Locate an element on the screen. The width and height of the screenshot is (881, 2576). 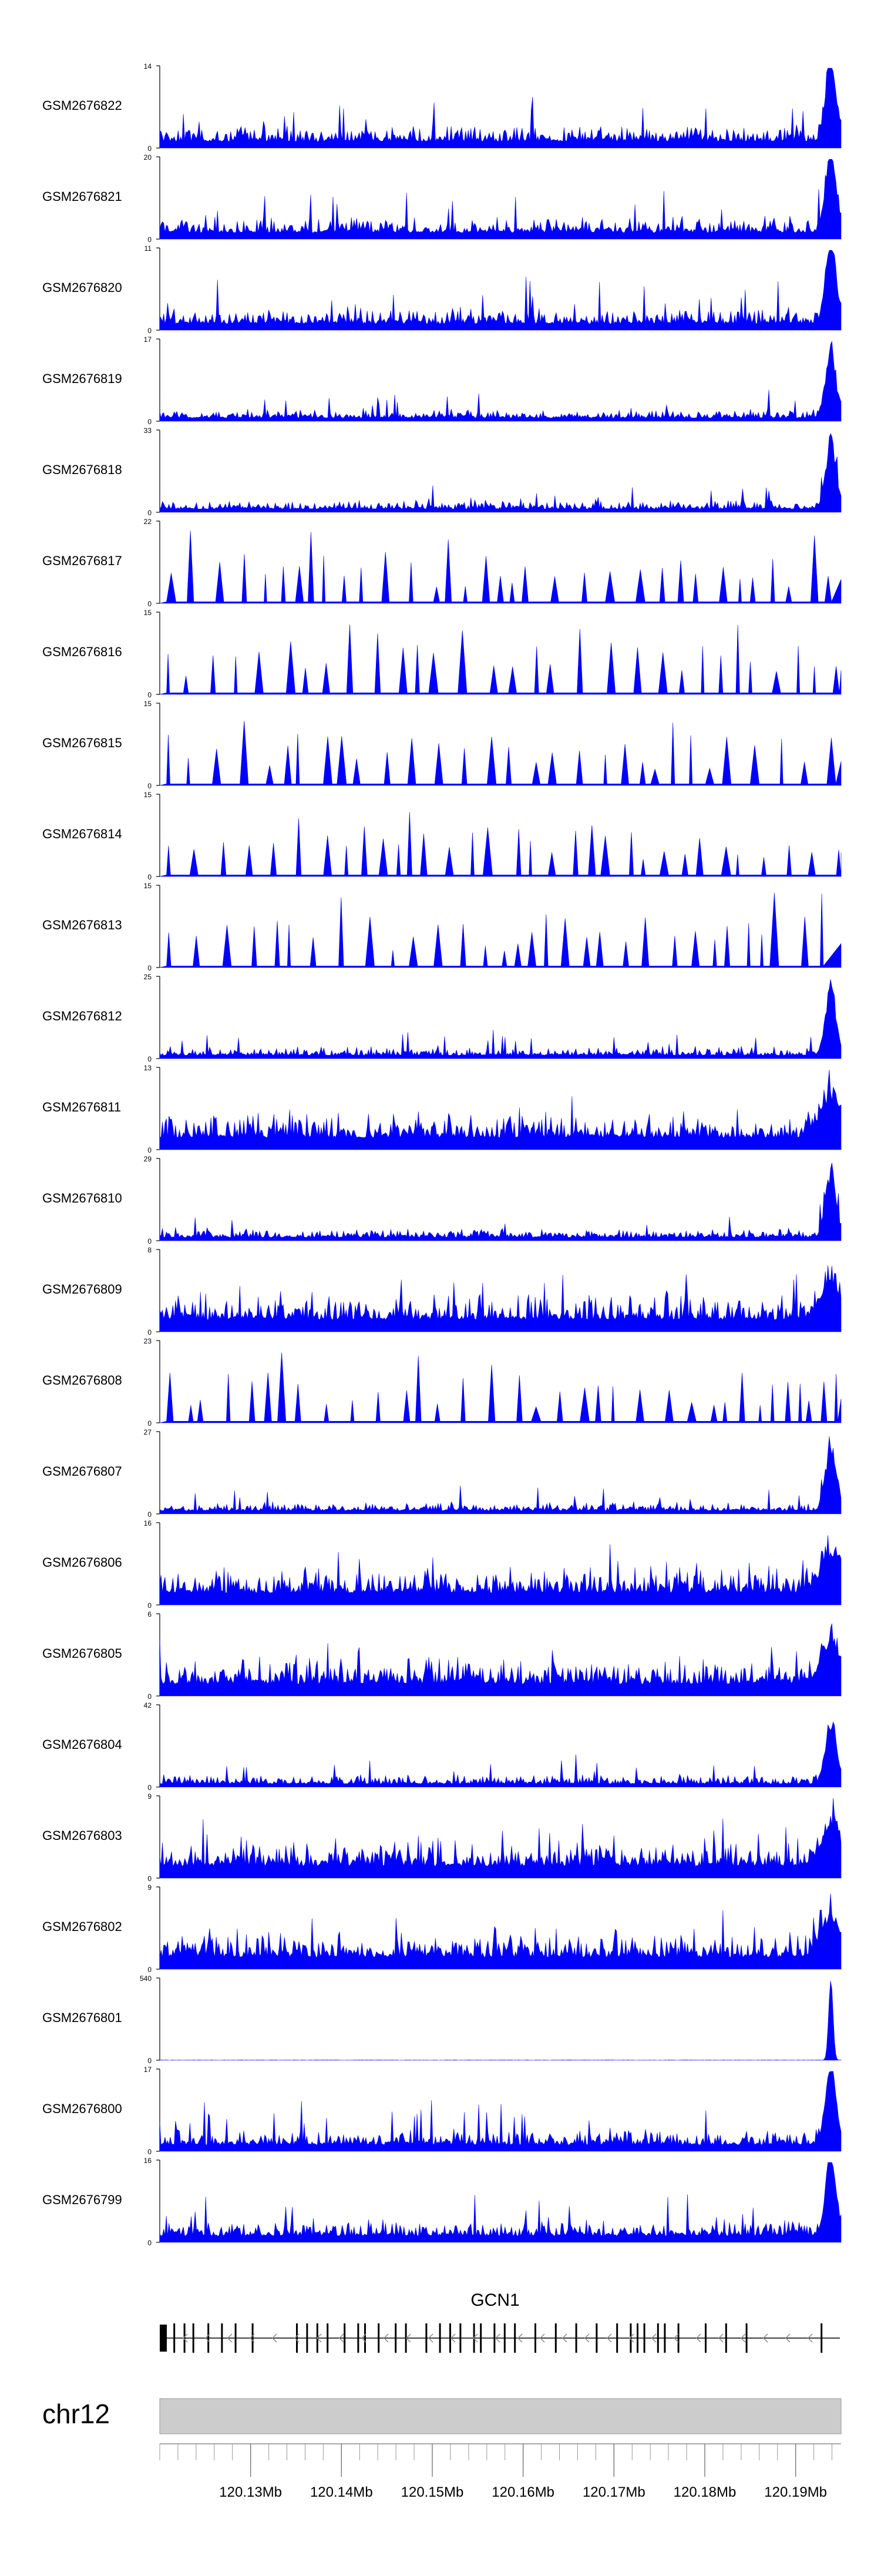
signal-area-GSM2676819 is located at coordinates (501, 382).